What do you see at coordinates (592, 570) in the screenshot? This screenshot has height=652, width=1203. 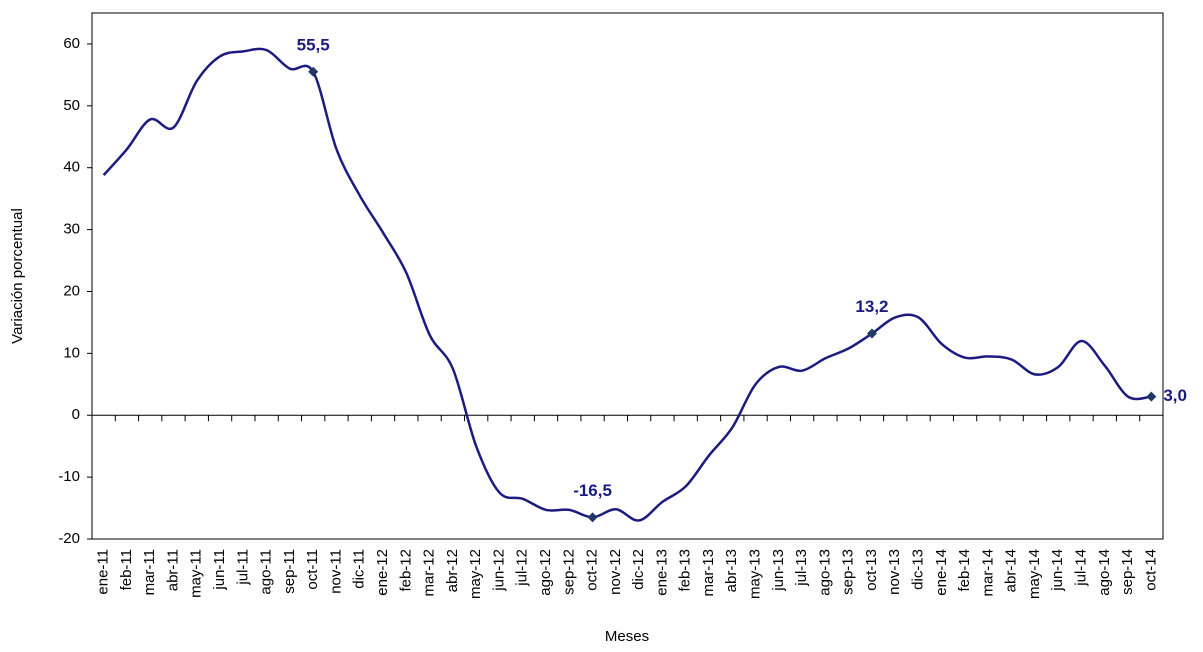 I see `x-tick-label: oct-12` at bounding box center [592, 570].